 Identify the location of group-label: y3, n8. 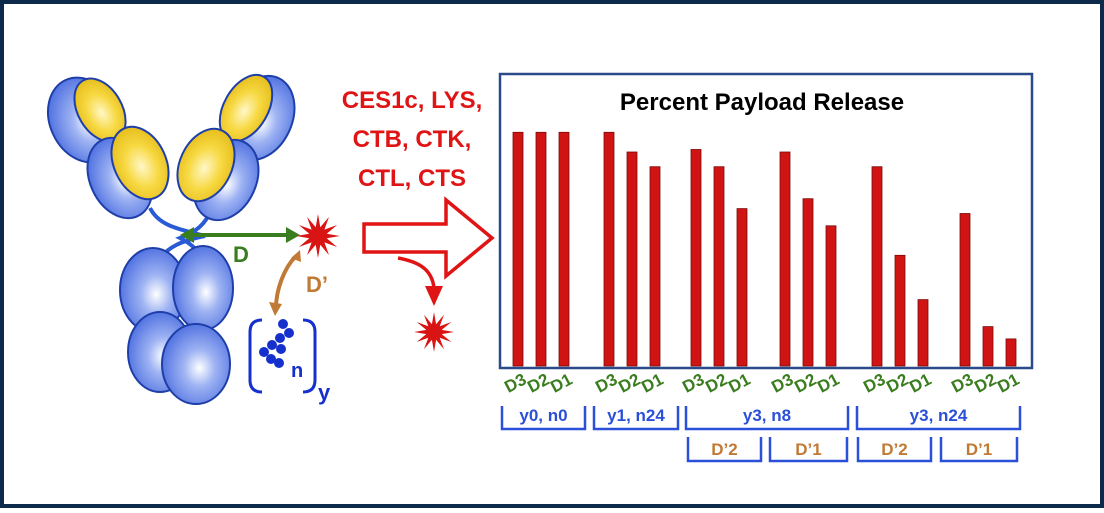
(767, 415).